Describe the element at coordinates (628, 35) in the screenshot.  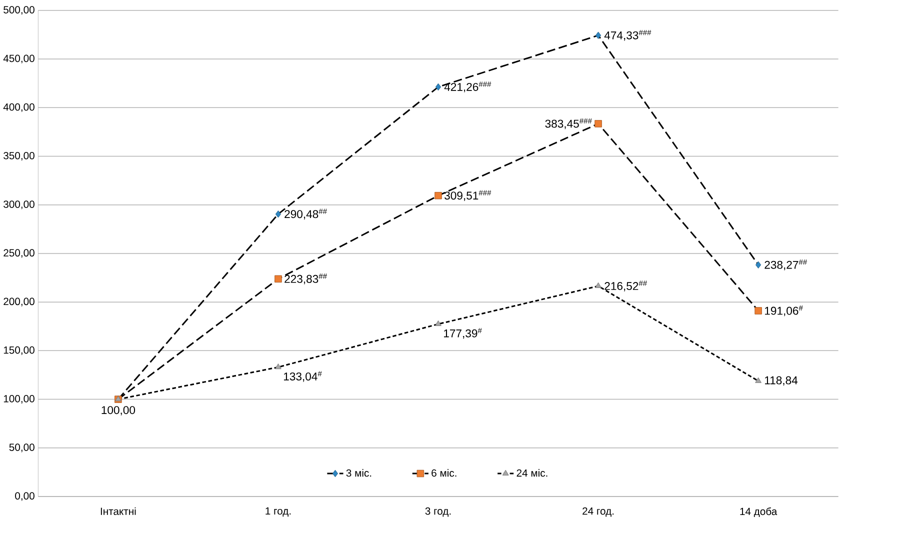
I see `data-label: 474,33$^{###}$` at that location.